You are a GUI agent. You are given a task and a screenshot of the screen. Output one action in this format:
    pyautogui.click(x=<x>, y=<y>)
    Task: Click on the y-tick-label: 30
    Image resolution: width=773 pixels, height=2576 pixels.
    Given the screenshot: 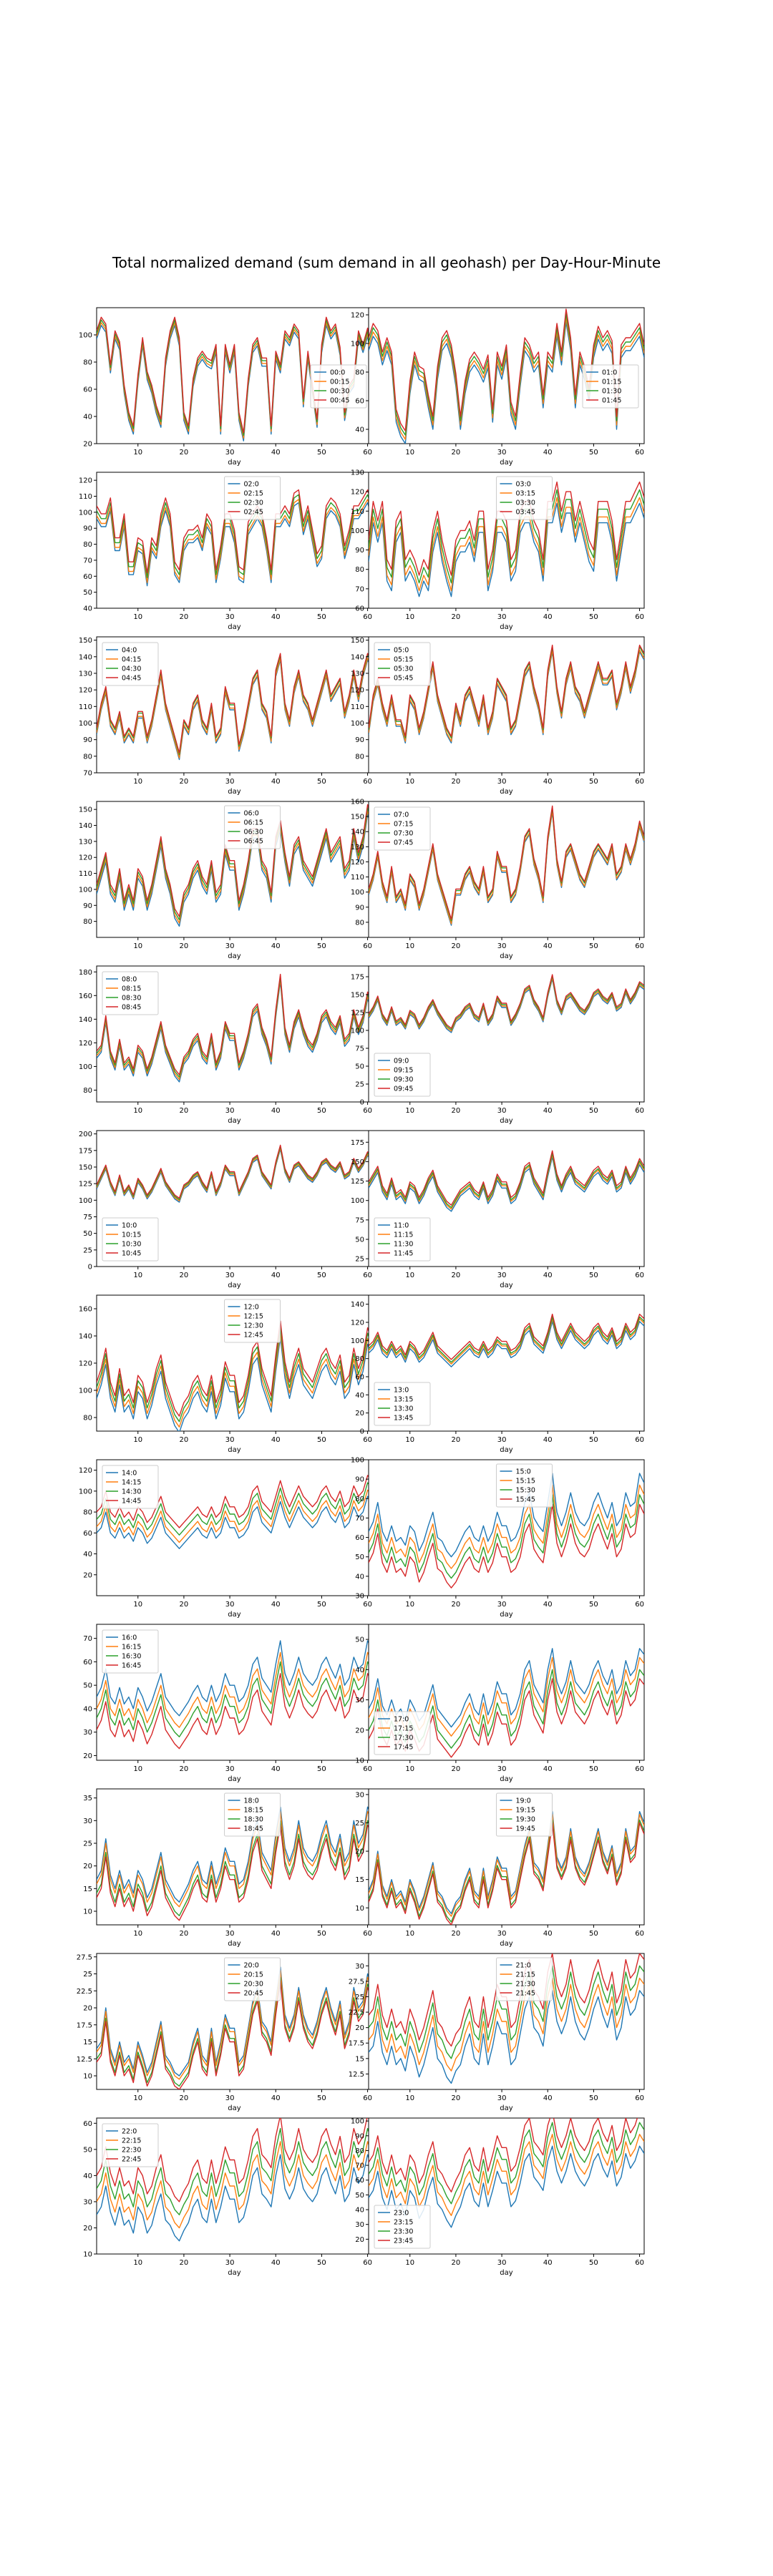 What is the action you would take?
    pyautogui.click(x=359, y=1967)
    